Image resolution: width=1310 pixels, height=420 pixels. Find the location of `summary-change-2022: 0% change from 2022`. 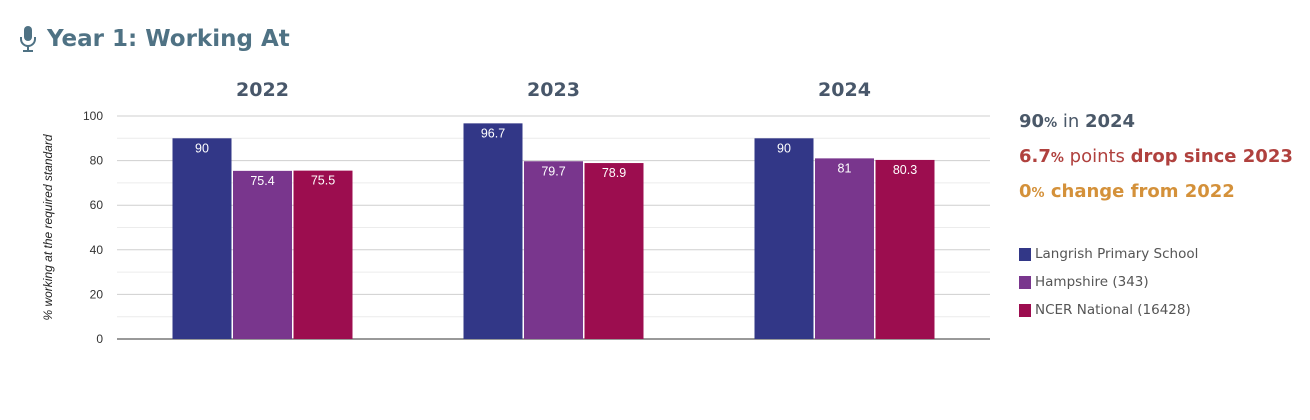

summary-change-2022: 0% change from 2022 is located at coordinates (1127, 191).